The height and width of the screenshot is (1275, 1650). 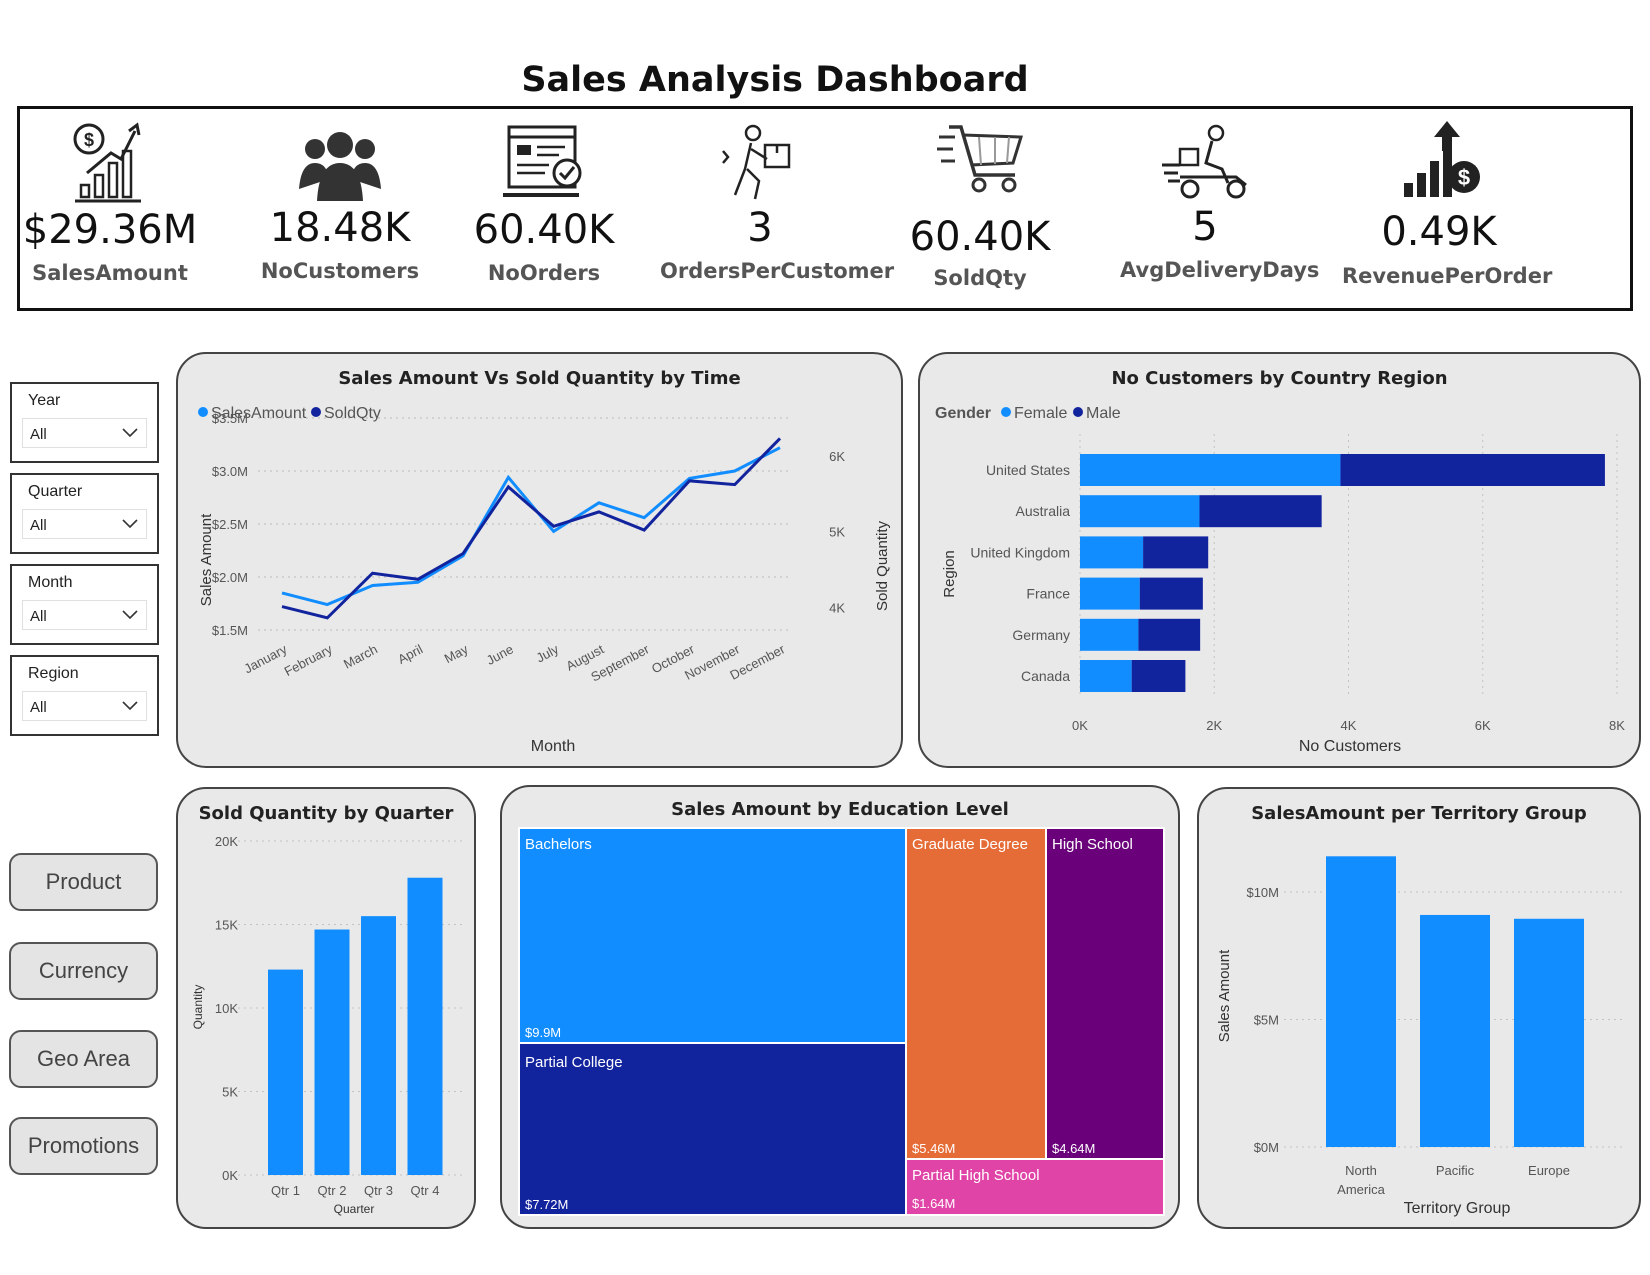 What do you see at coordinates (1035, 1187) in the screenshot?
I see `treemap-cell-partial-high-school` at bounding box center [1035, 1187].